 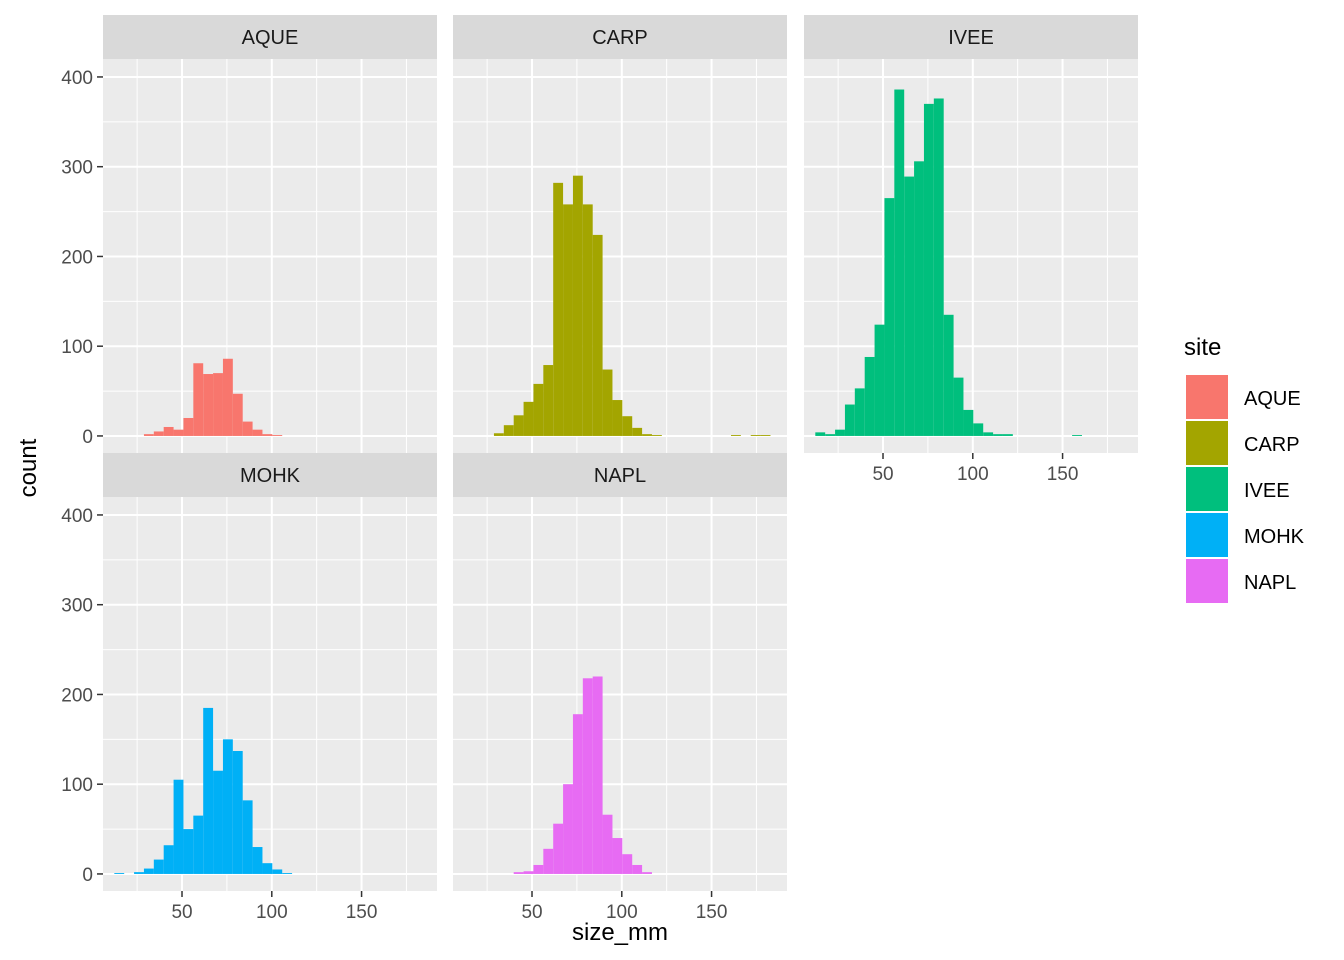 What do you see at coordinates (1207, 443) in the screenshot?
I see `legend-key-carp` at bounding box center [1207, 443].